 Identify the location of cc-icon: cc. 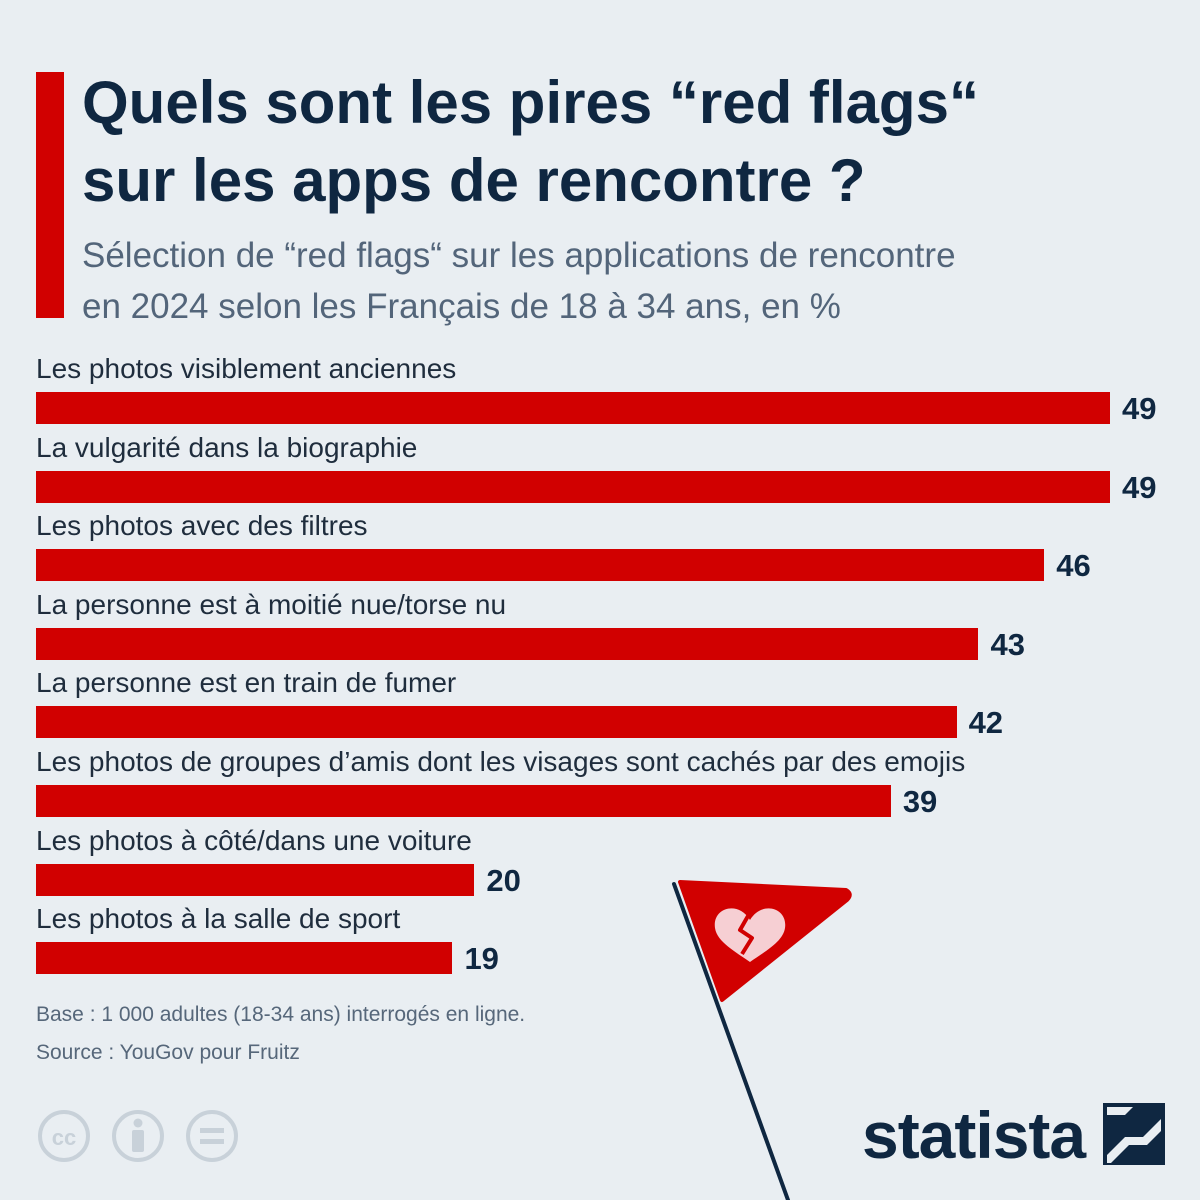
(64, 1136).